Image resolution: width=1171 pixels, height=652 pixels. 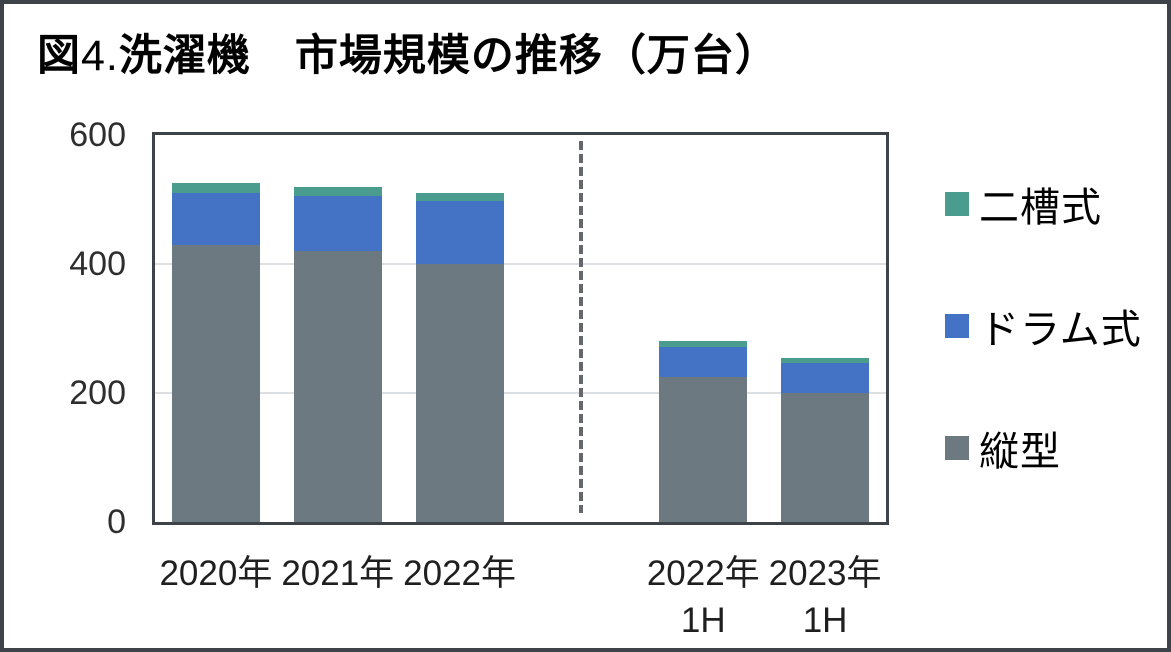 I want to click on bar-segment-二槽式-2021年, so click(x=337, y=191).